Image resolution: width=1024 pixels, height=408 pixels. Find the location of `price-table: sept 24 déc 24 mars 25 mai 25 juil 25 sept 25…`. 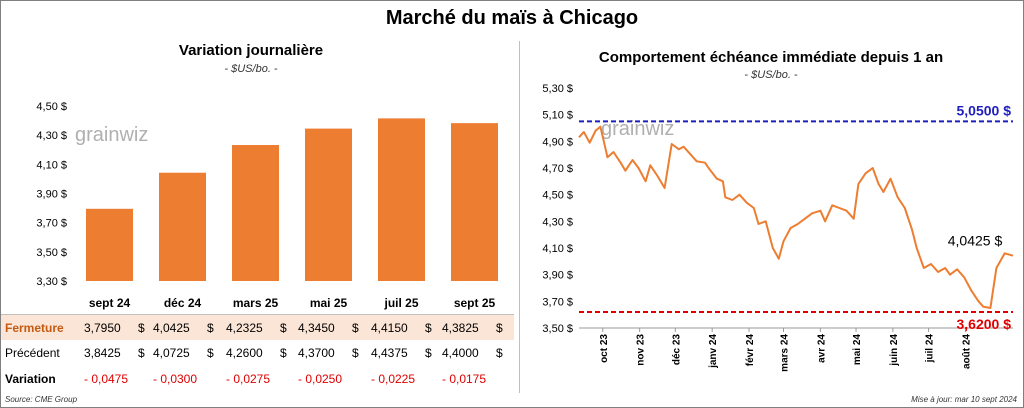

price-table: sept 24 déc 24 mars 25 mai 25 juil 25 sept 25… is located at coordinates (257, 342).